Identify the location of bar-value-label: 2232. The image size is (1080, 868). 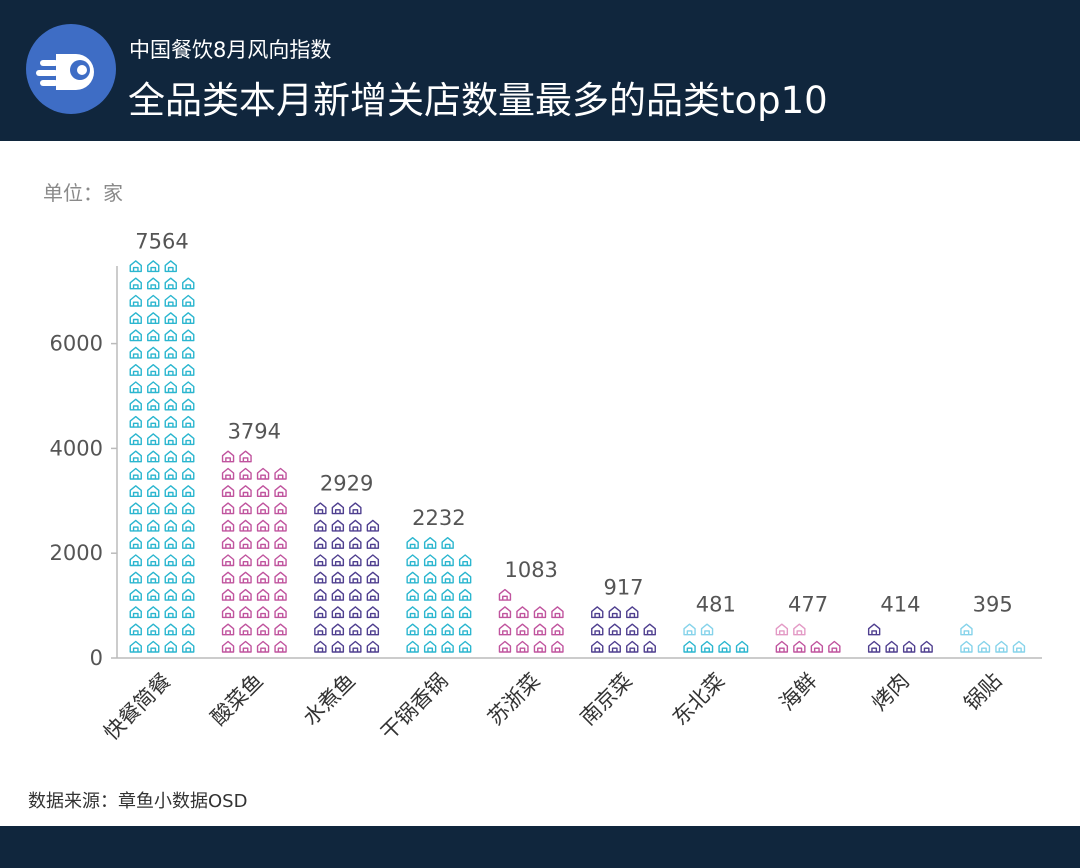
(438, 518).